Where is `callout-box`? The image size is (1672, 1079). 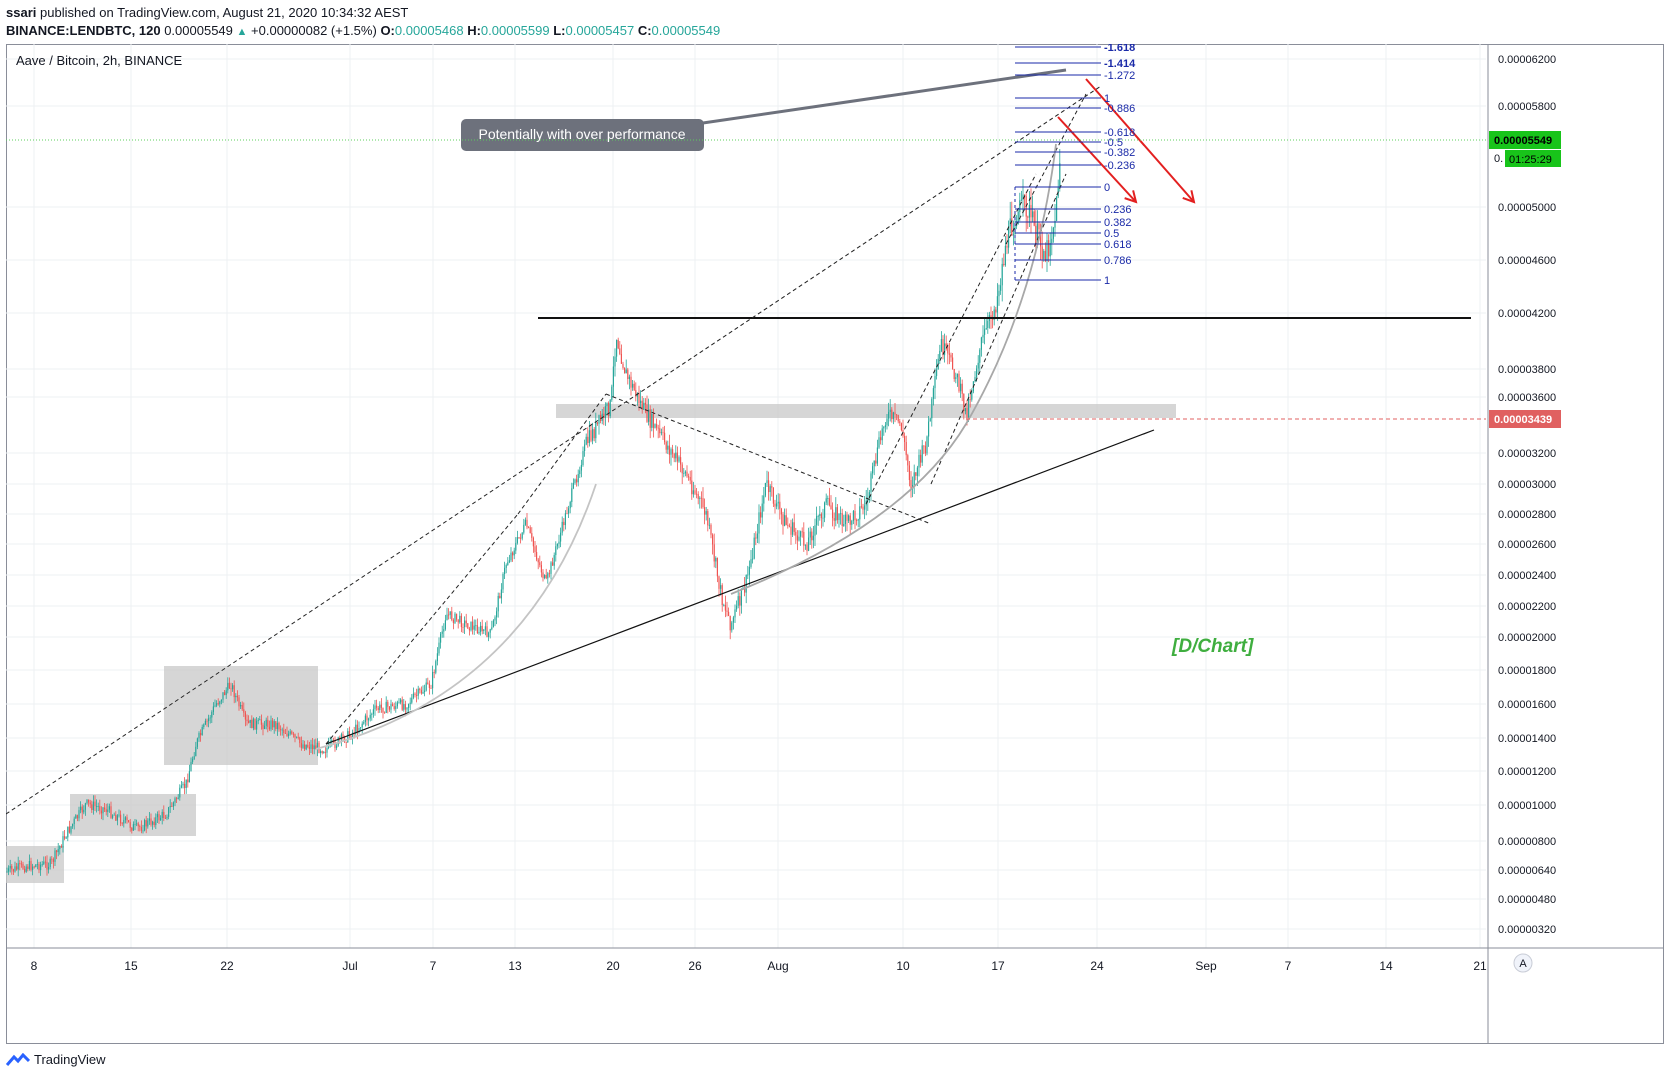 callout-box is located at coordinates (582, 135).